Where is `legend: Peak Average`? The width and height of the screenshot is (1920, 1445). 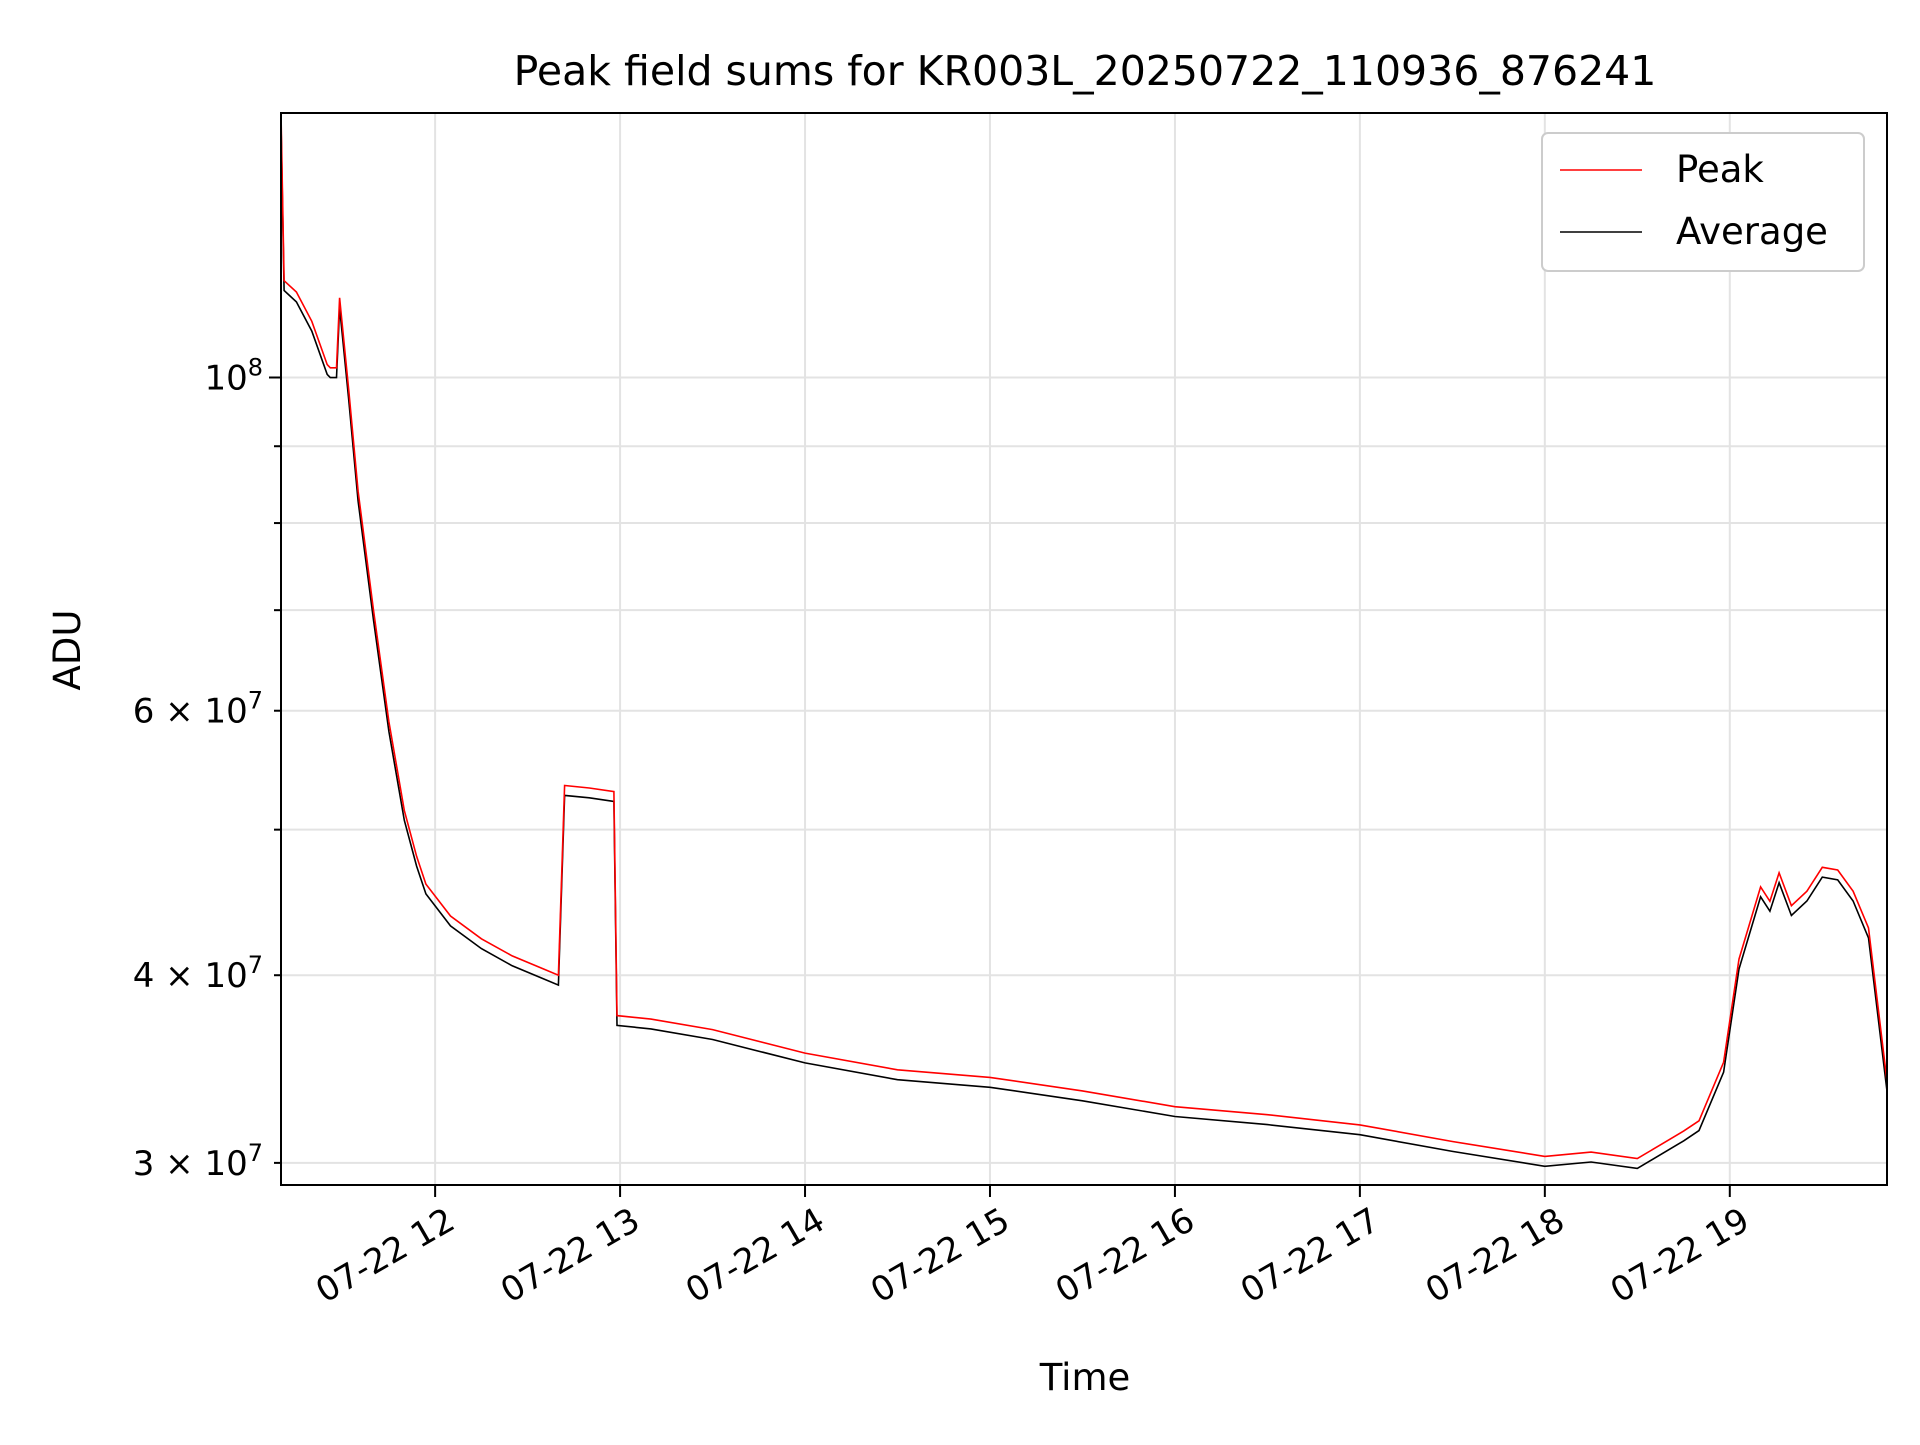 legend: Peak Average is located at coordinates (1703, 202).